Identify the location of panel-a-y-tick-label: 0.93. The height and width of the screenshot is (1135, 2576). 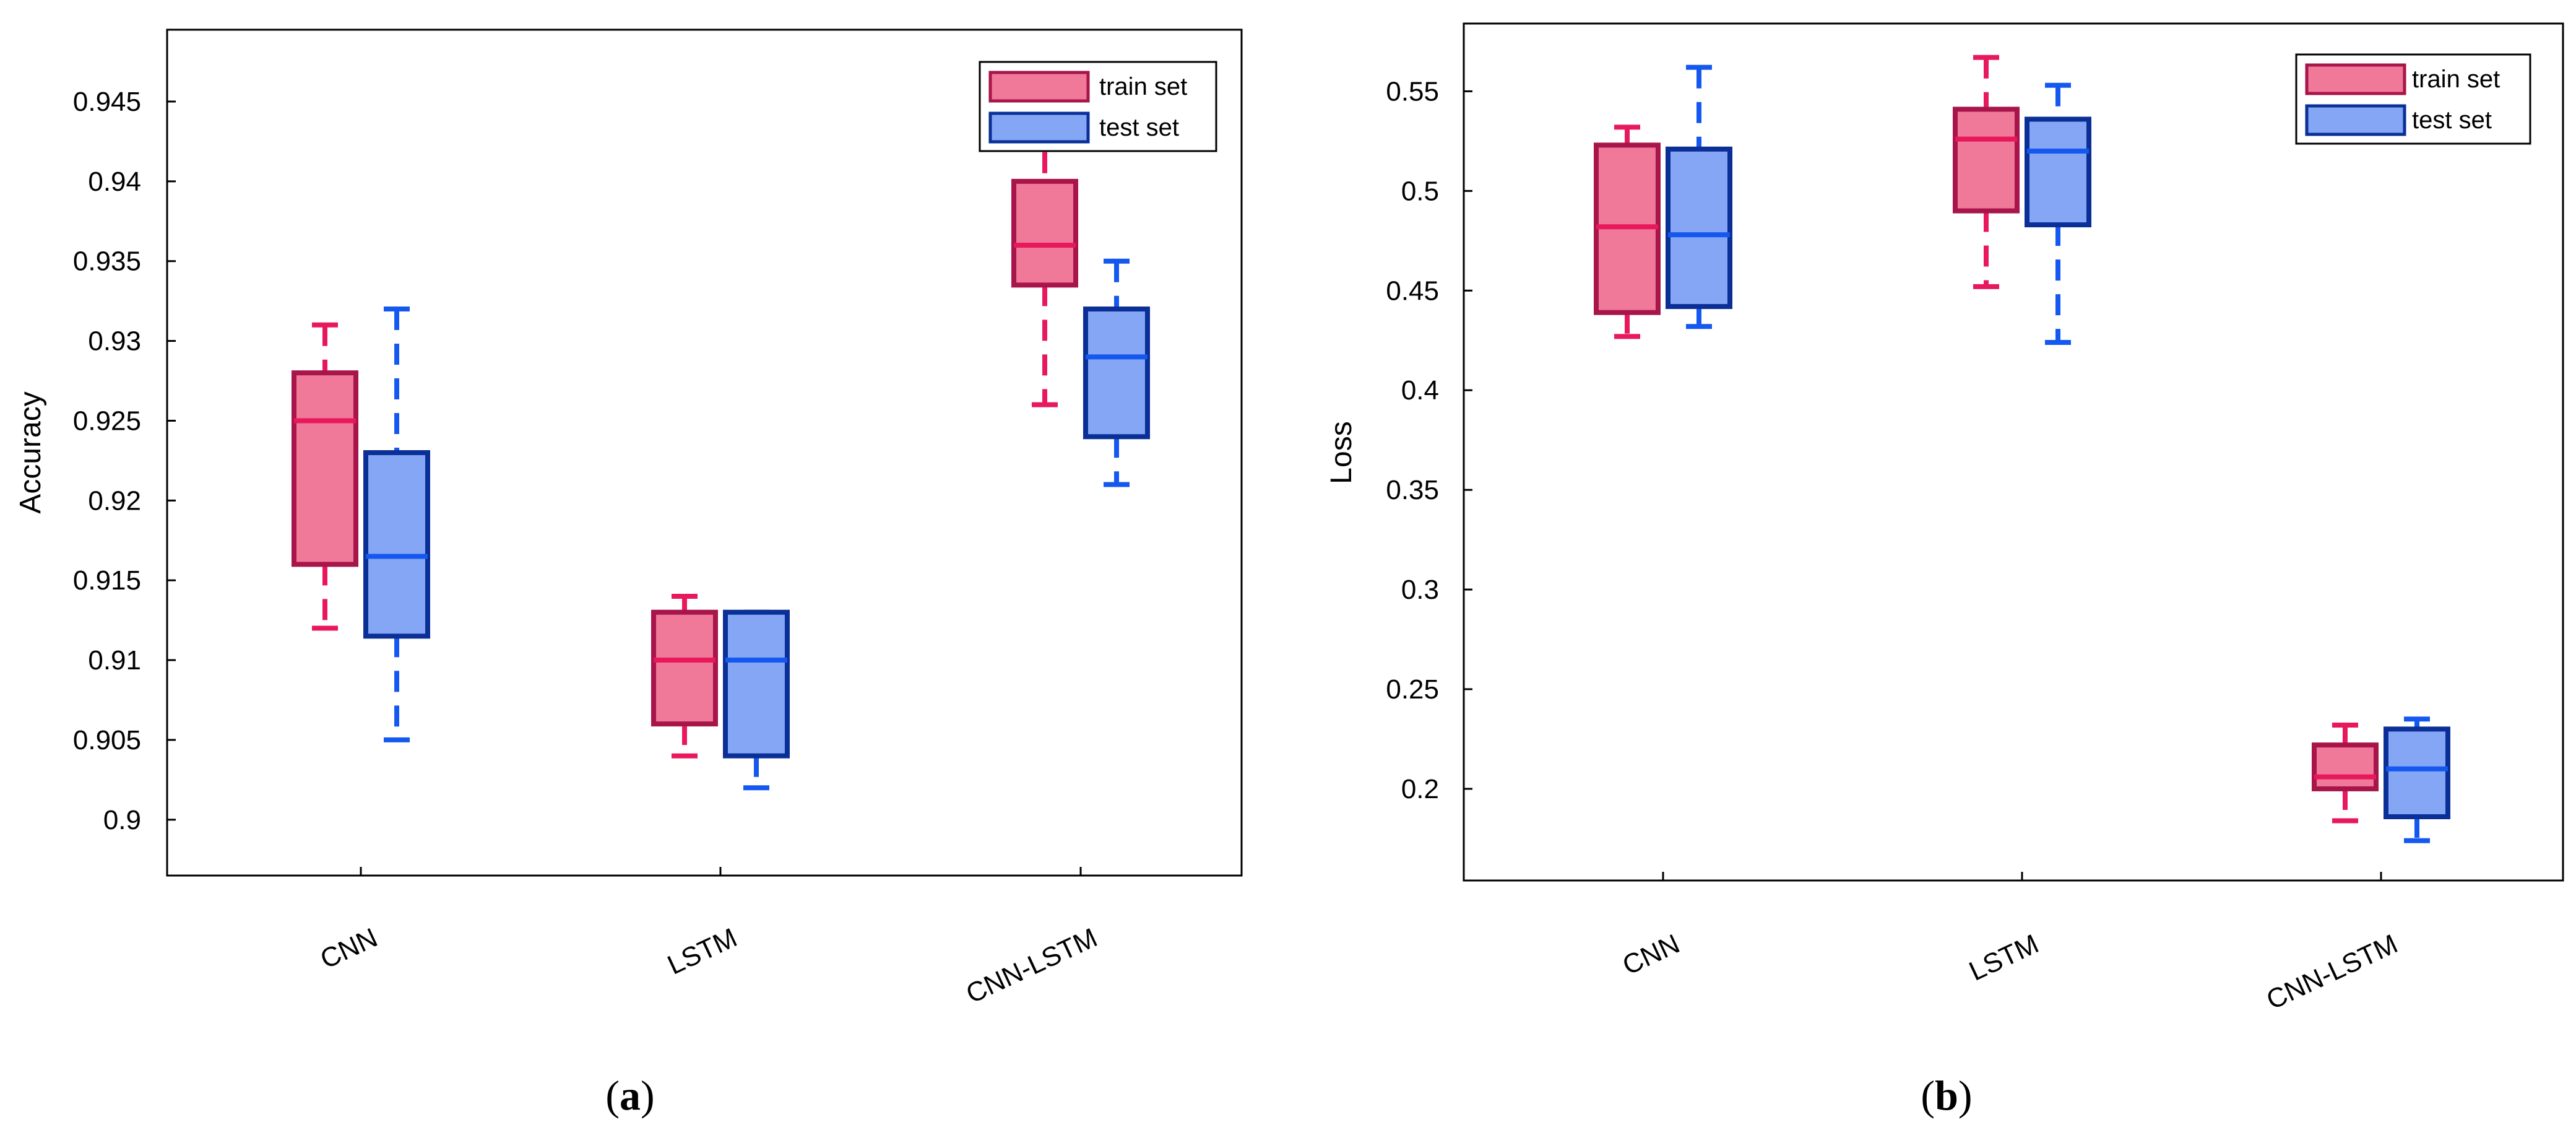
(114, 341).